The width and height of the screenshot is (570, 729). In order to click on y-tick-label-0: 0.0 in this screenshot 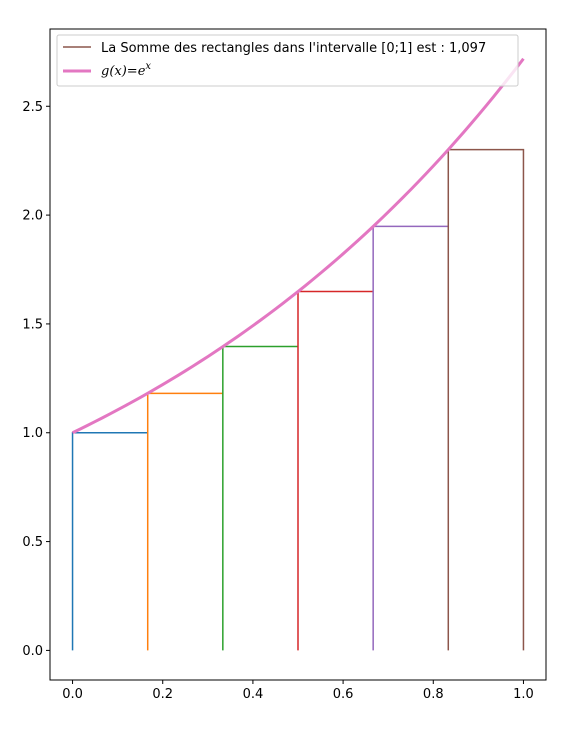, I will do `click(32, 651)`.